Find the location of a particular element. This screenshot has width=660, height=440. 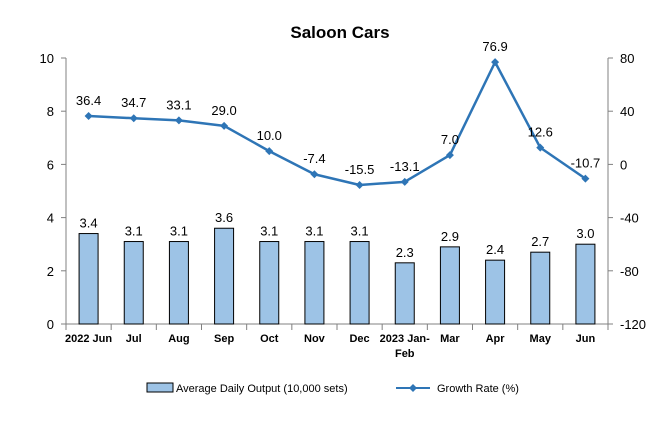

y-left-tick-label: 0 is located at coordinates (50, 324).